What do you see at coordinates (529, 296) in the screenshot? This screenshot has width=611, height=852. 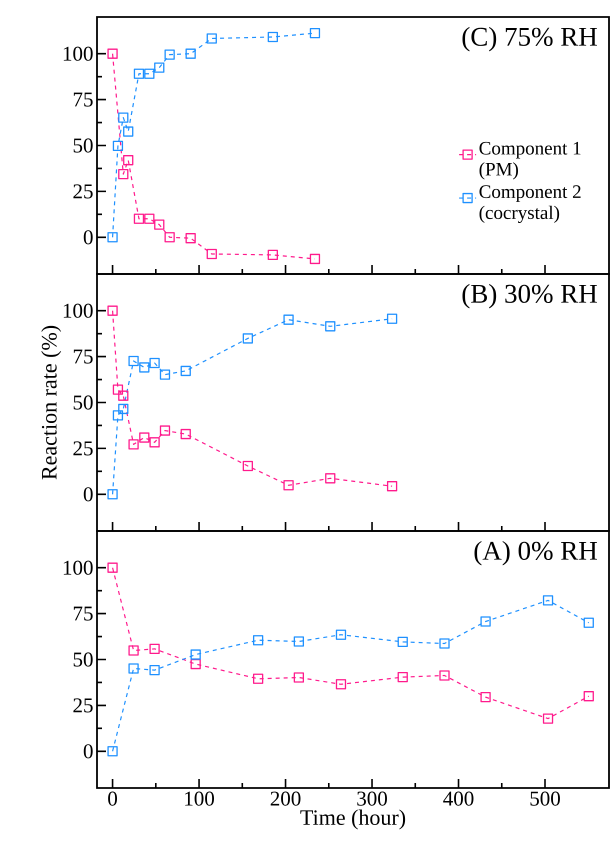 I see `chart-title: (B) 30% RH` at bounding box center [529, 296].